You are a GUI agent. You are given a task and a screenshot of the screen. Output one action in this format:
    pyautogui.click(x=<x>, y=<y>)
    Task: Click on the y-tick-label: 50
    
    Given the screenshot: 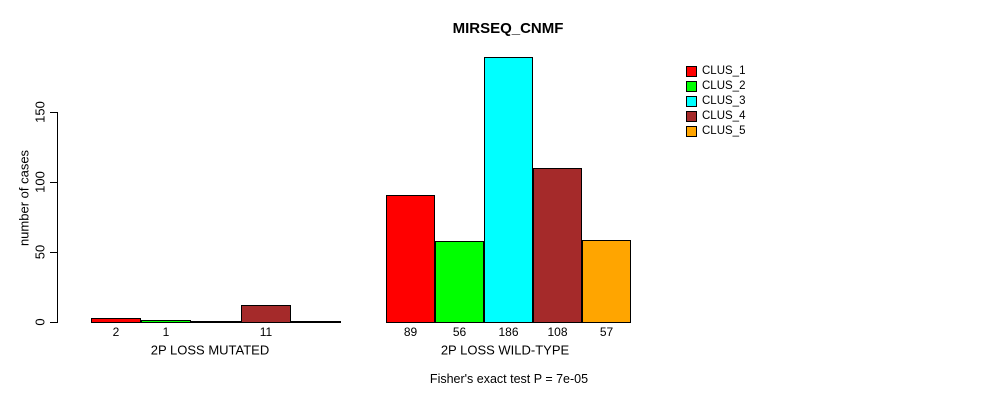 What is the action you would take?
    pyautogui.click(x=40, y=252)
    